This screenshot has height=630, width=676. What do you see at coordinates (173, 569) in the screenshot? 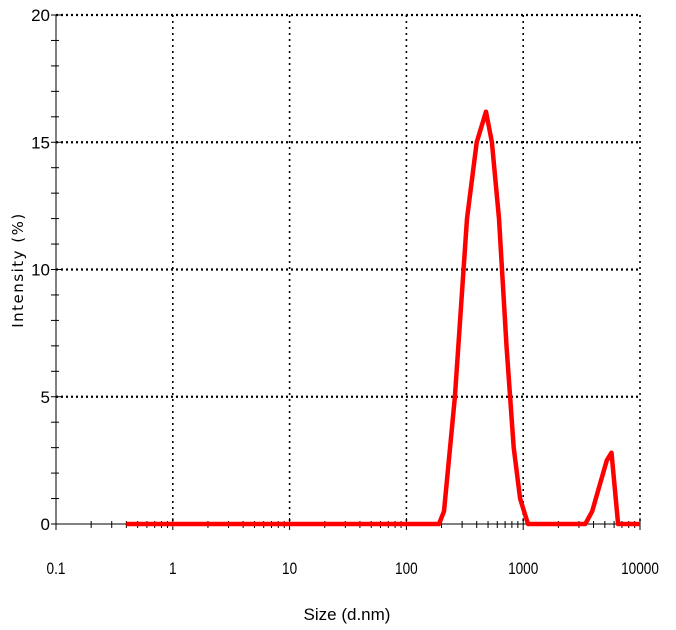
I see `x-tick-label: 1` at bounding box center [173, 569].